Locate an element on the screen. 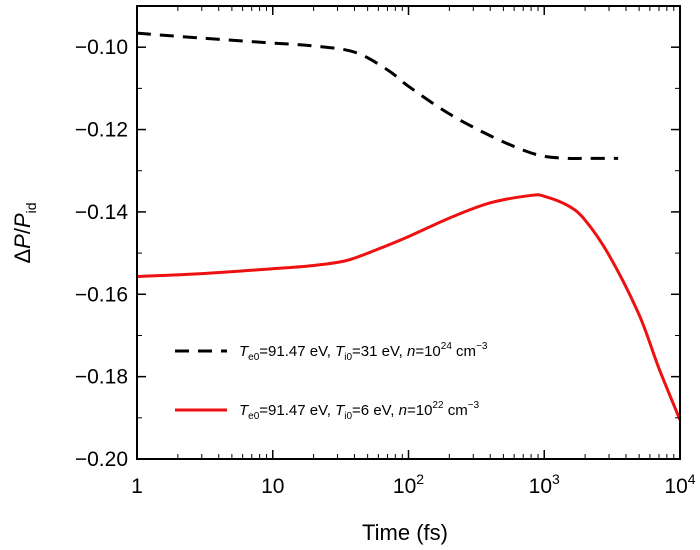 This screenshot has width=700, height=550. y-tick-label: −0.16 is located at coordinates (101, 294).